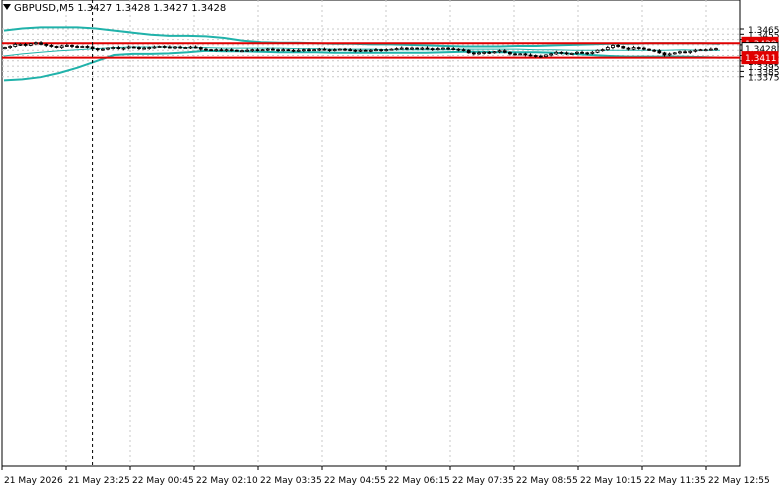 The height and width of the screenshot is (489, 781). Describe the element at coordinates (764, 68) in the screenshot. I see `y-tick-label: 1.3395` at that location.